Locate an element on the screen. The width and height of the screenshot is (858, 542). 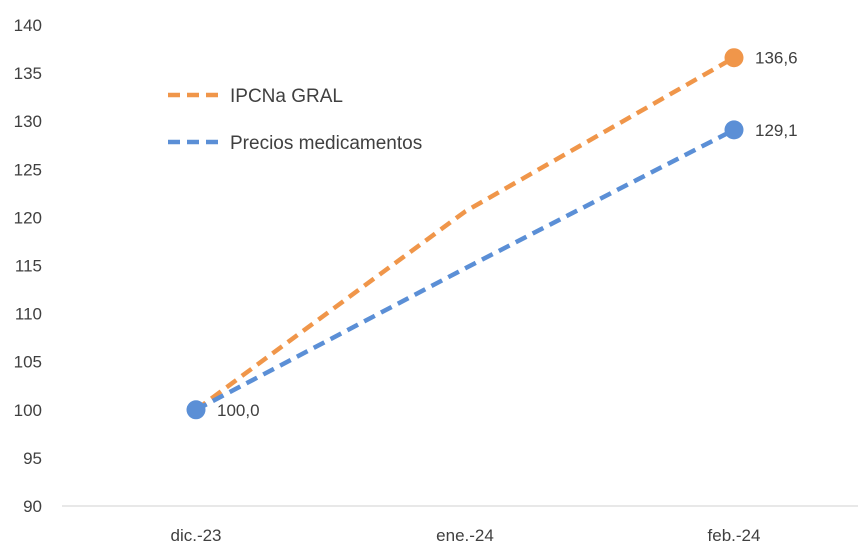
x-tick-label: ene.-24 is located at coordinates (465, 534).